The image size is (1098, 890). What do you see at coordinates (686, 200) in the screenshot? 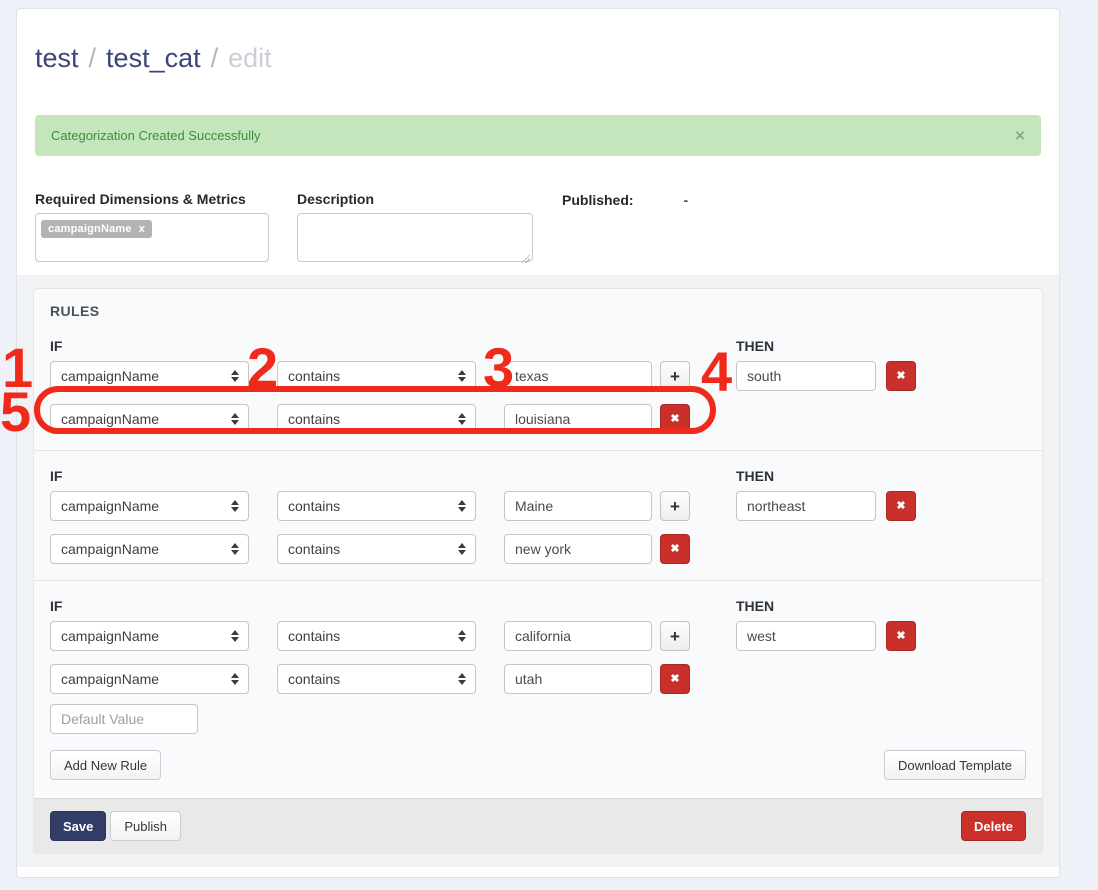
I see `published-value: -` at bounding box center [686, 200].